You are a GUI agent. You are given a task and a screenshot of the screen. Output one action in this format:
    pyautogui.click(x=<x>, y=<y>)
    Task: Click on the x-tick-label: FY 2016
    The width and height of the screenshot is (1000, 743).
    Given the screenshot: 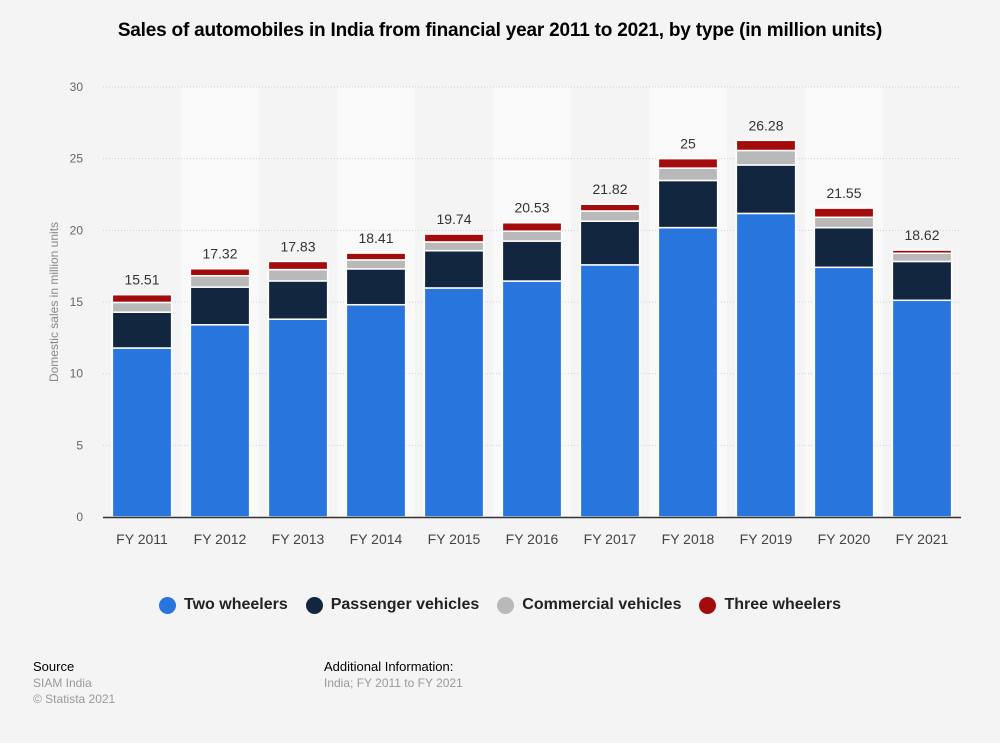 What is the action you would take?
    pyautogui.click(x=532, y=539)
    